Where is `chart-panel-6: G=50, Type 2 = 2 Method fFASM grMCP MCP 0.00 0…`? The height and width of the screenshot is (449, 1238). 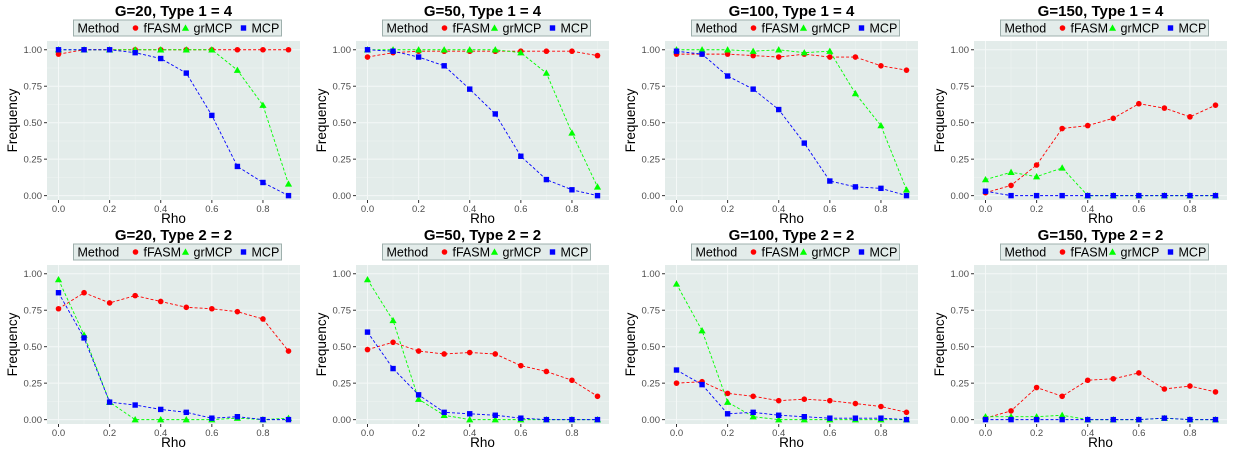 chart-panel-6: G=50, Type 2 = 2 Method fFASM grMCP MCP 0.00 0… is located at coordinates (461, 338).